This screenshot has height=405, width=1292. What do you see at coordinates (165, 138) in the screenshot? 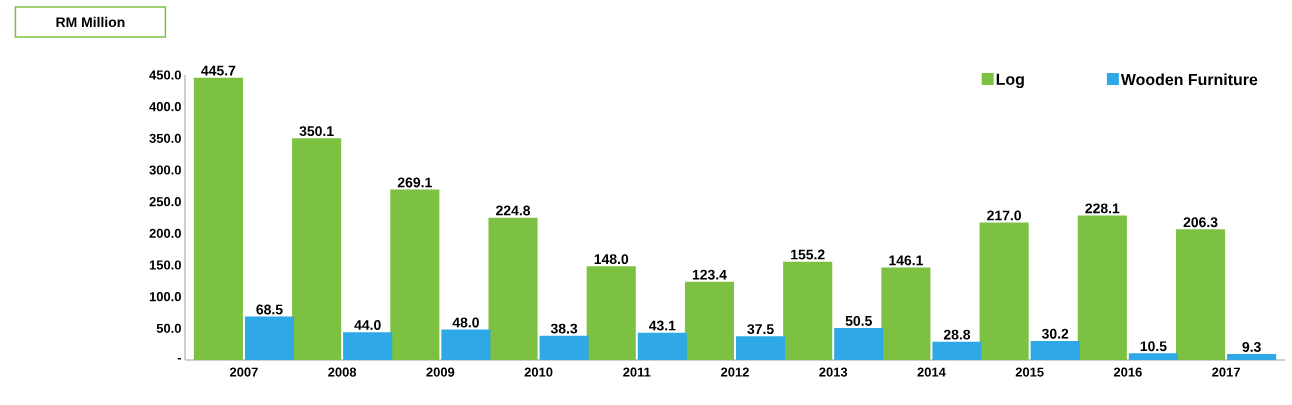
I see `y-tick-label: 350.0` at bounding box center [165, 138].